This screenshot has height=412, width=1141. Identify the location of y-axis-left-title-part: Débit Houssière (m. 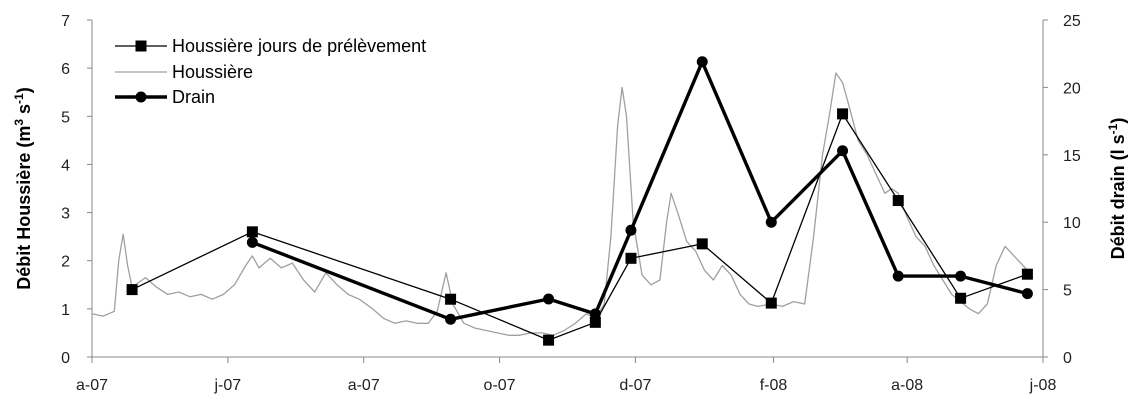
(24, 208).